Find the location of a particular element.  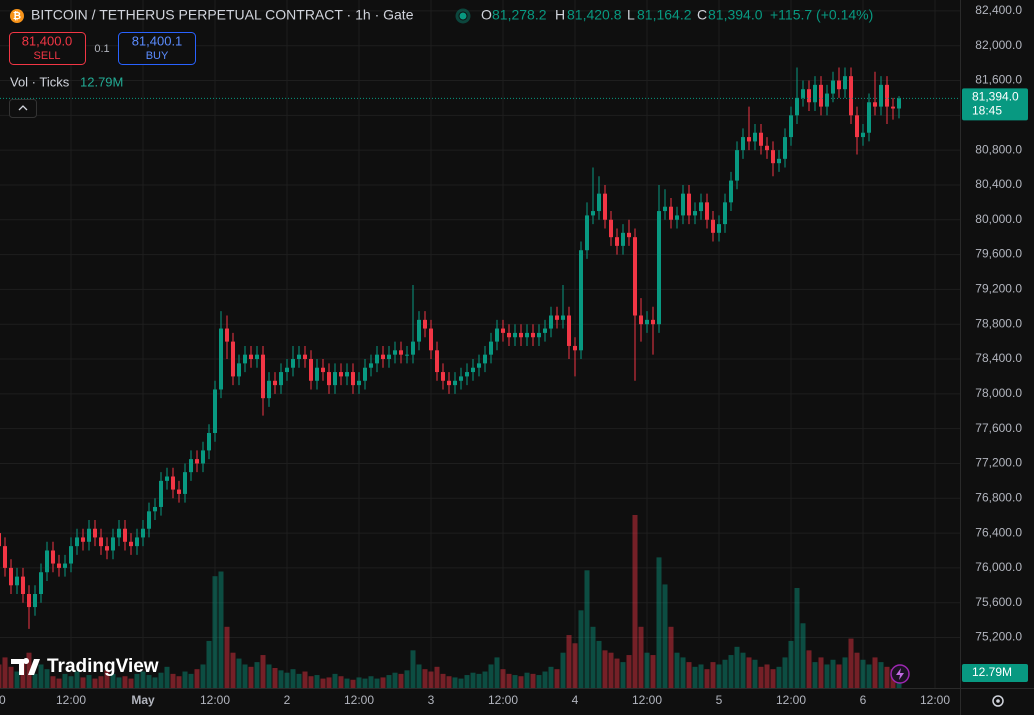

buy-label: BUY is located at coordinates (157, 56).